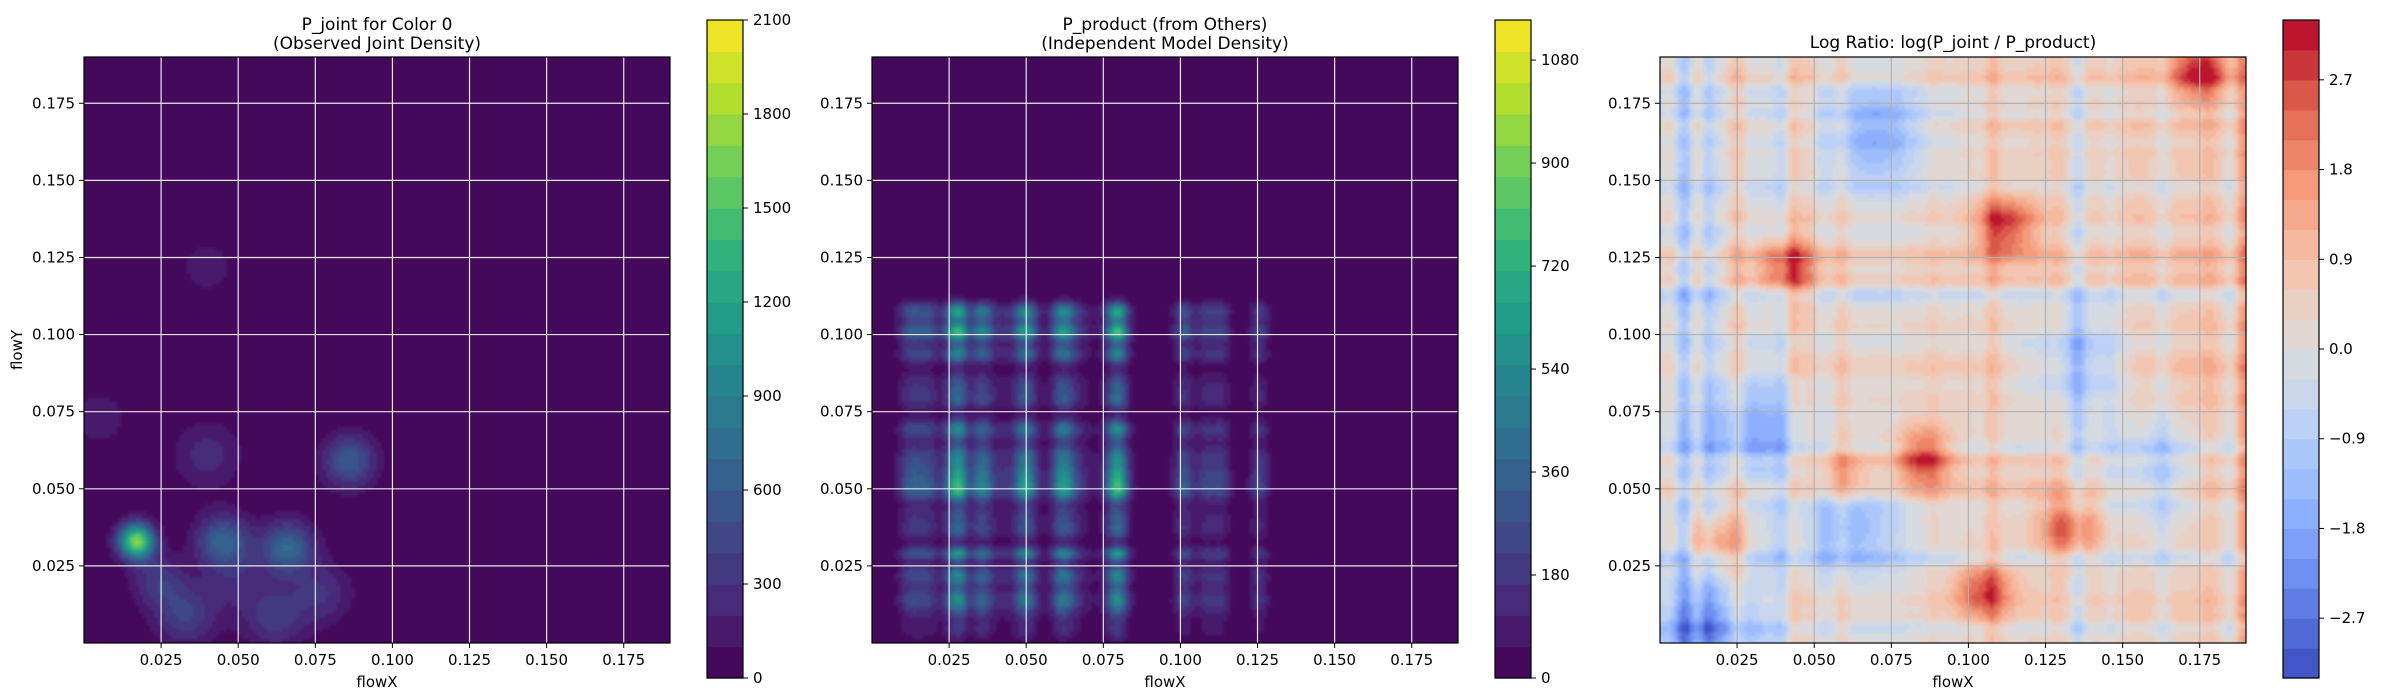  I want to click on colorbar-tick-label: 180, so click(1555, 575).